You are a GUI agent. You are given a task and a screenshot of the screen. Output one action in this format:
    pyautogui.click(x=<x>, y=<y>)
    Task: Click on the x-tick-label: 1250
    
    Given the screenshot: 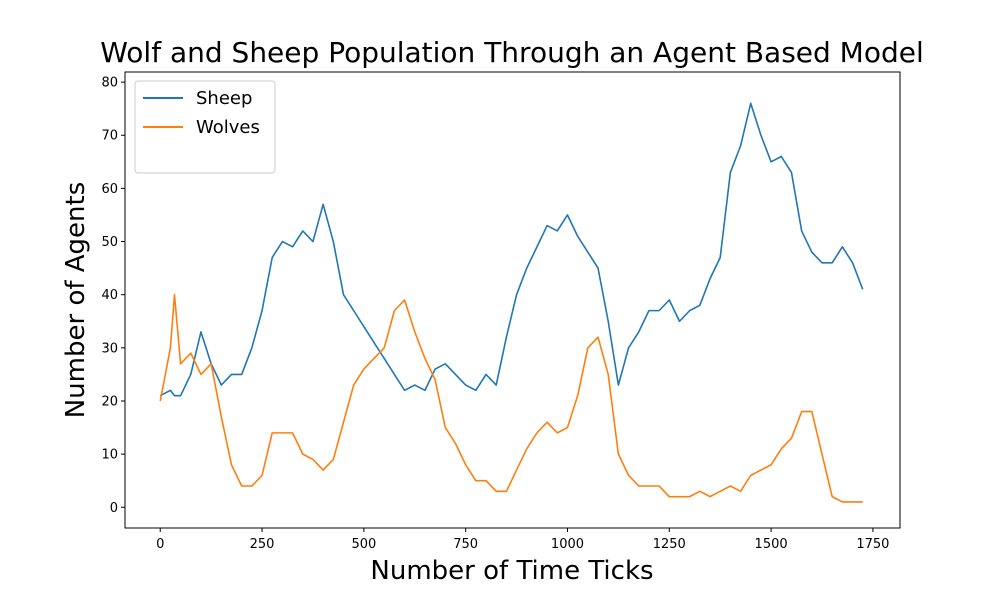 What is the action you would take?
    pyautogui.click(x=669, y=544)
    